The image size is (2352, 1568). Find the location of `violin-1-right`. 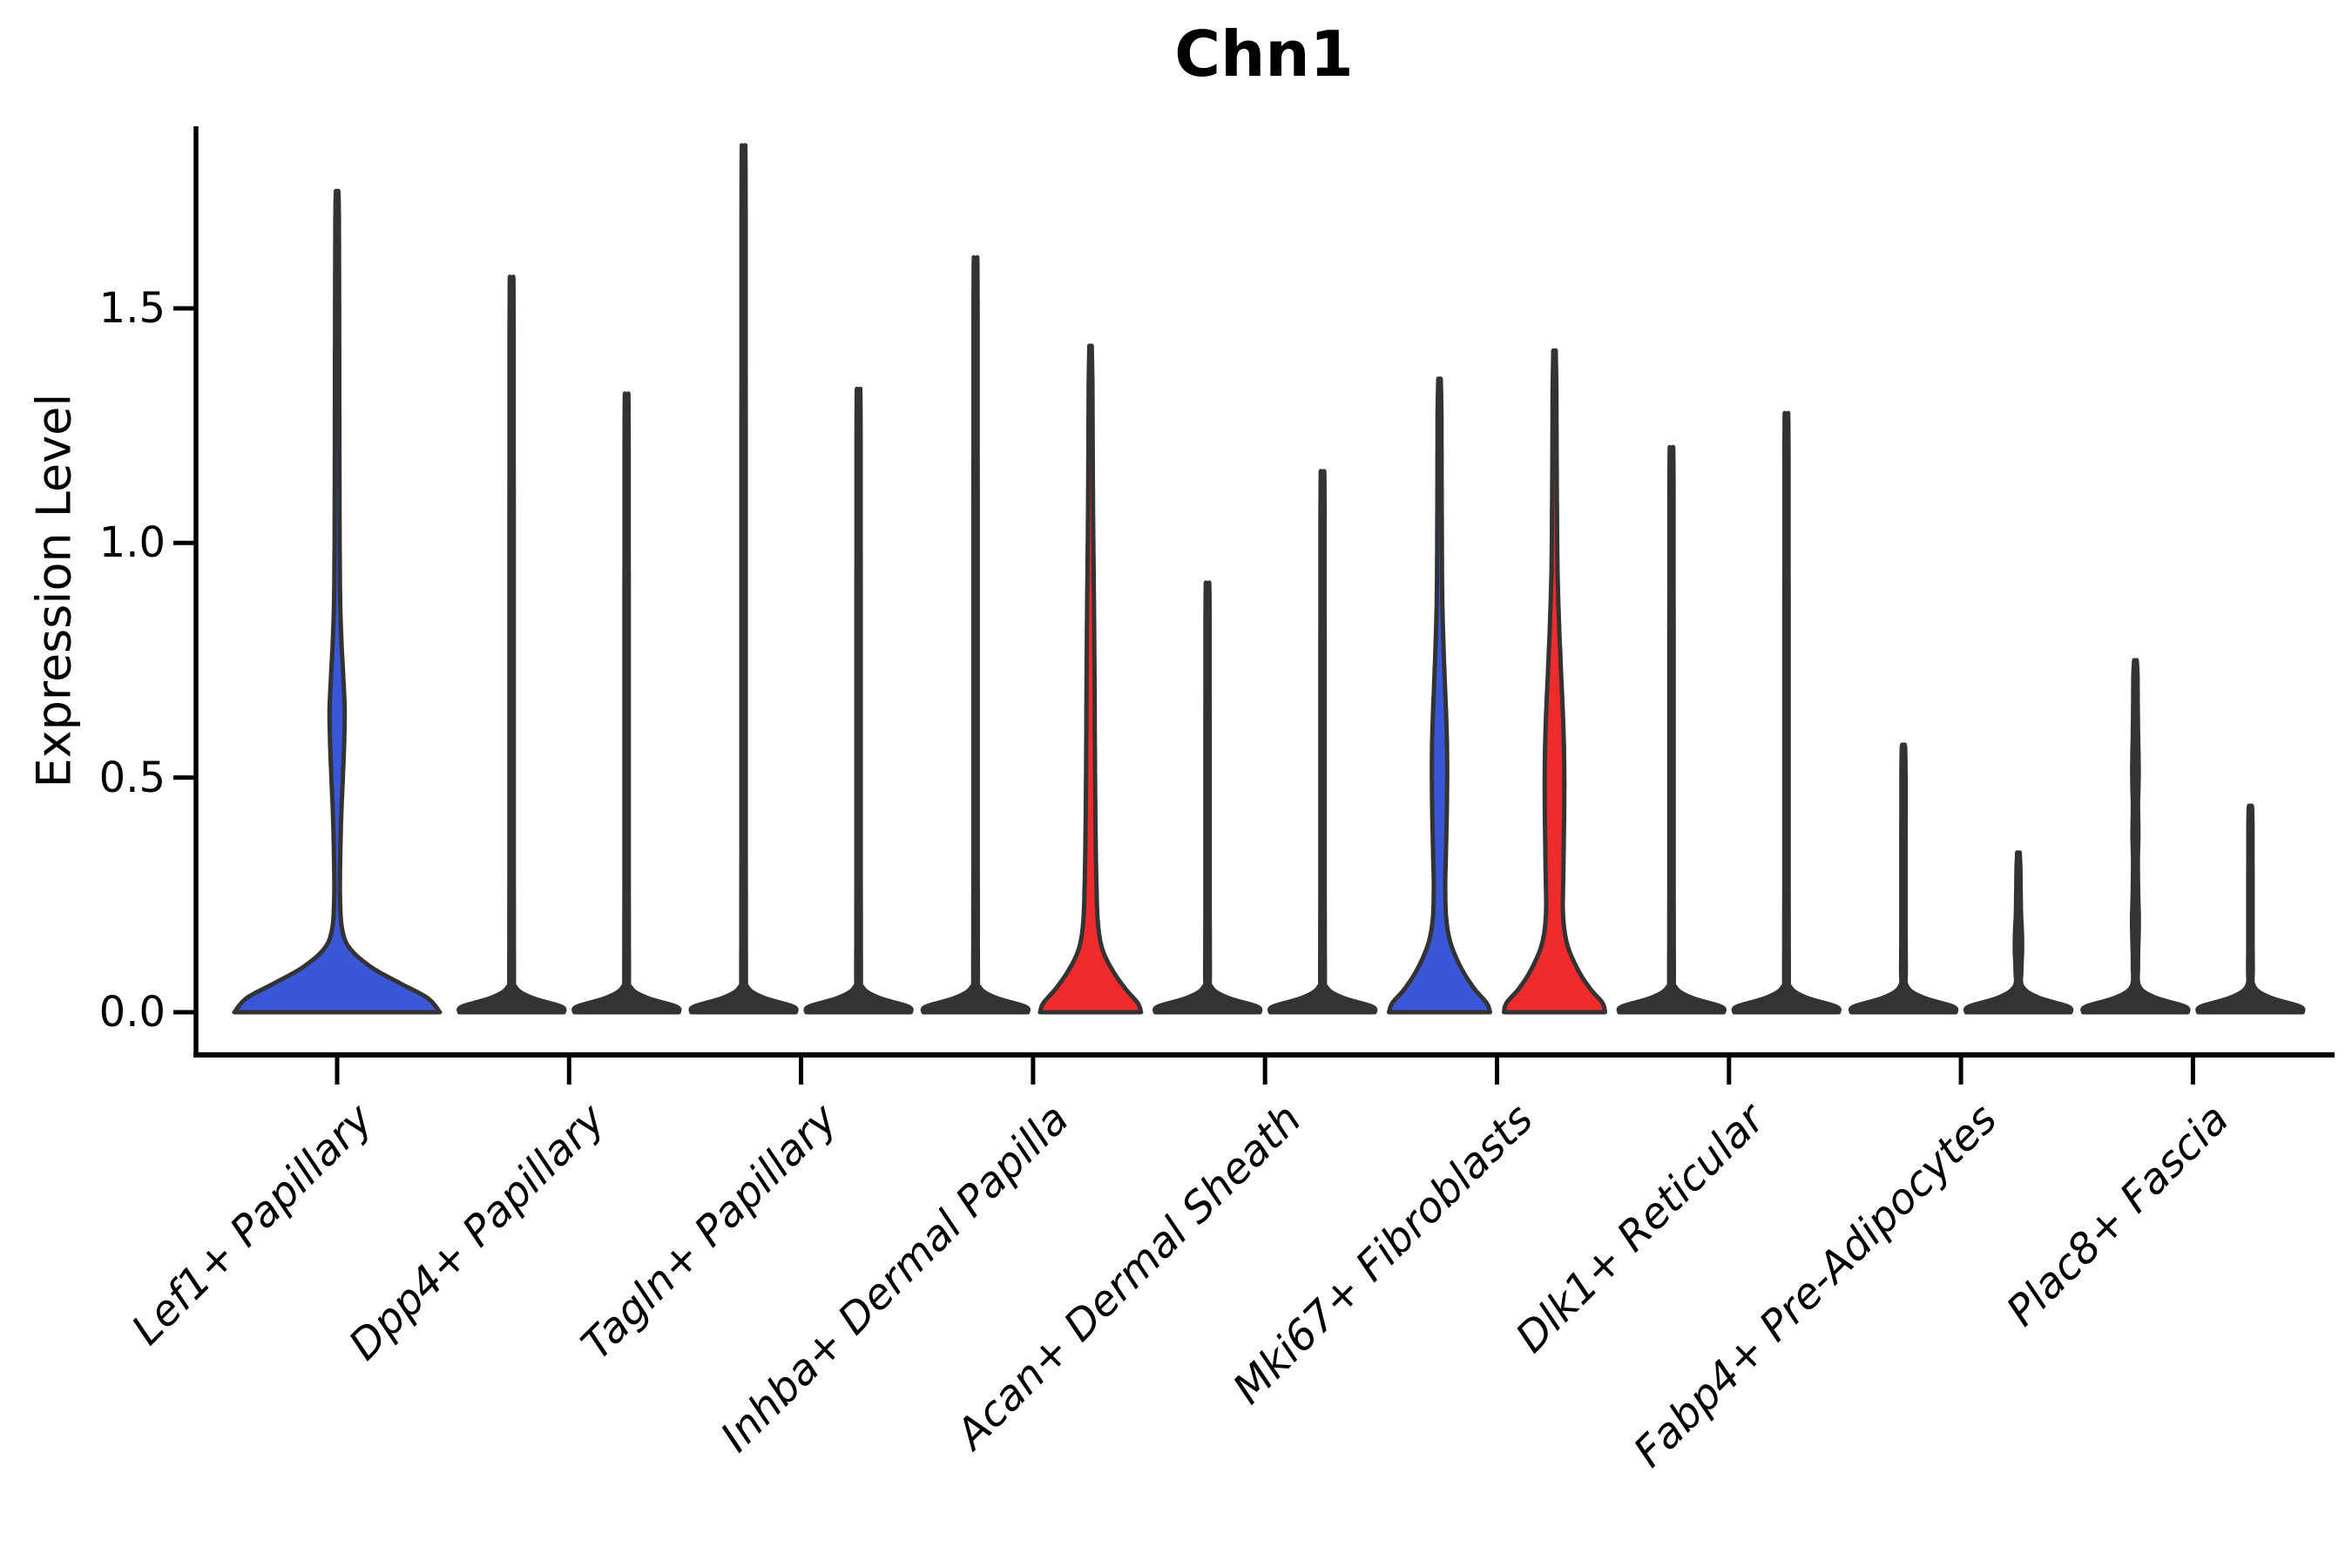

violin-1-right is located at coordinates (626, 703).